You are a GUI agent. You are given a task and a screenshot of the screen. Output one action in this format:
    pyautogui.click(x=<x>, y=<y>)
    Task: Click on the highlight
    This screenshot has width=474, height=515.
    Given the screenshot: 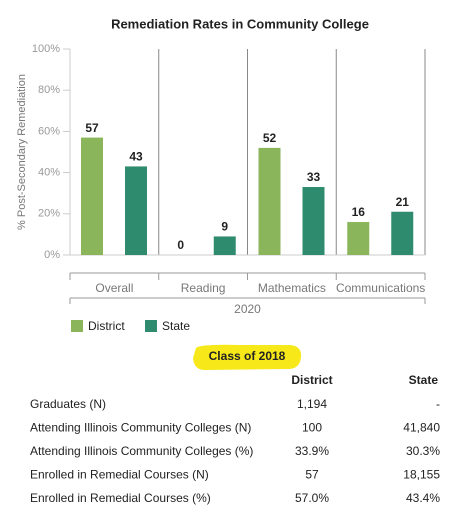 What is the action you would take?
    pyautogui.click(x=247, y=357)
    